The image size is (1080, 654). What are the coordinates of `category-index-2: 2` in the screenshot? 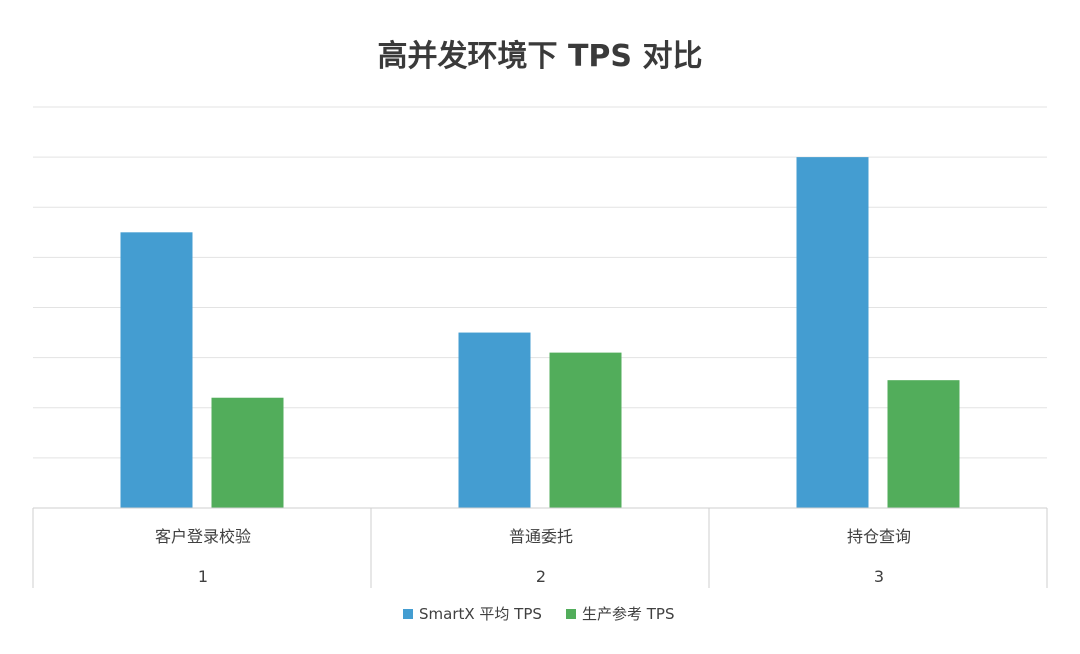 It's located at (541, 576).